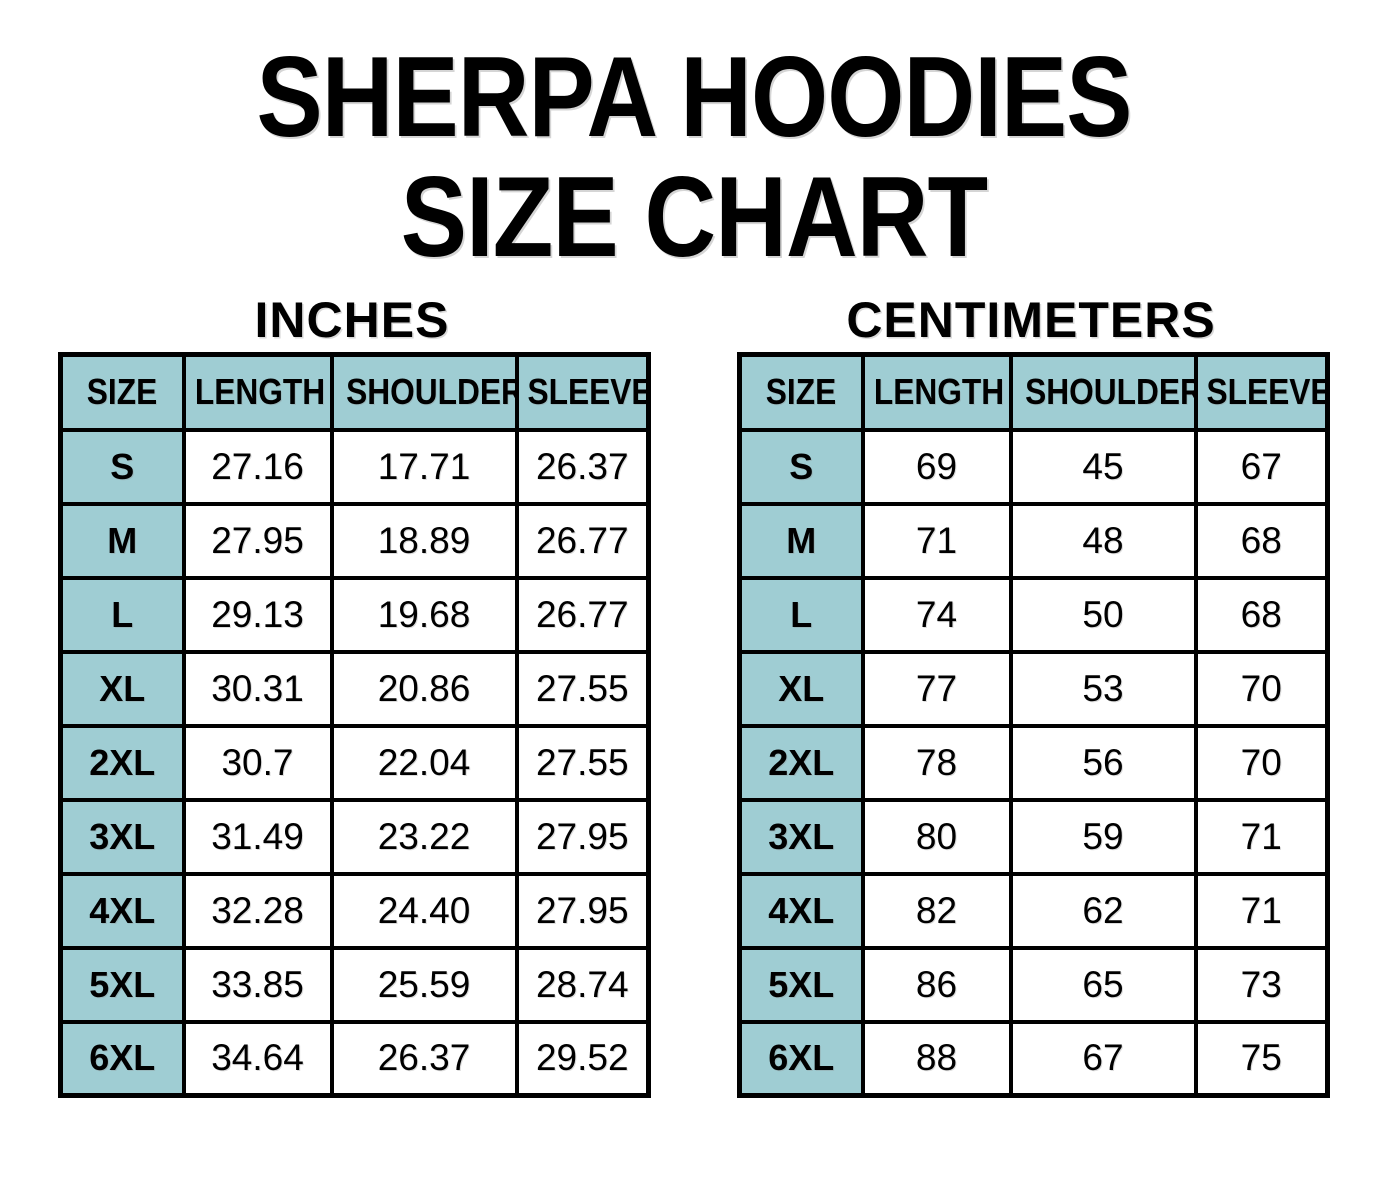 The height and width of the screenshot is (1200, 1388). Describe the element at coordinates (257, 836) in the screenshot. I see `value-cell: 31.49` at that location.